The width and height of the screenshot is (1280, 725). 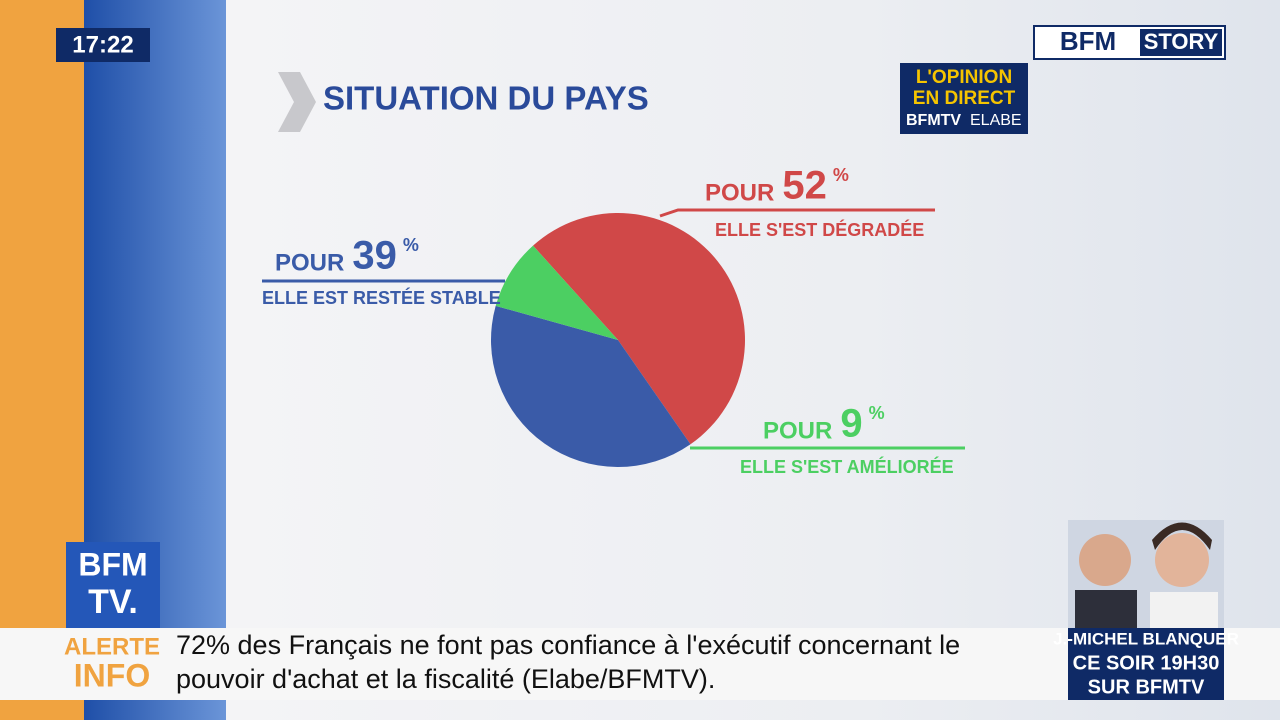 I want to click on value-label: 9, so click(x=851, y=424).